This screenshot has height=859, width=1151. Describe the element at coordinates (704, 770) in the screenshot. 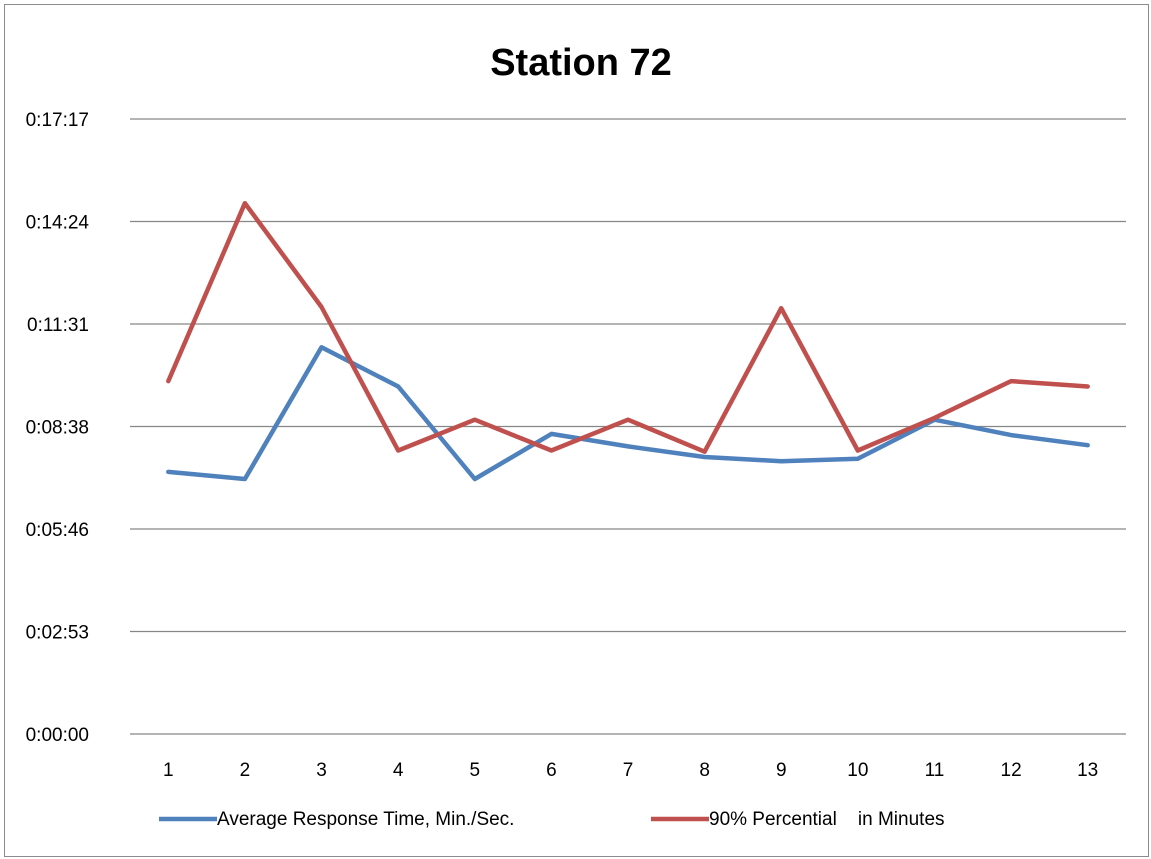

I see `x-tick-label: 8` at that location.